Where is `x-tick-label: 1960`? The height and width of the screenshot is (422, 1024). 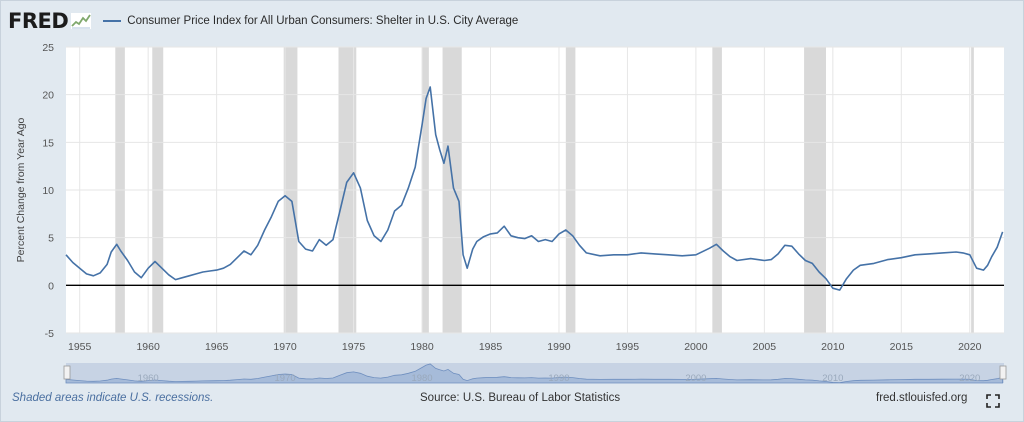
x-tick-label: 1960 is located at coordinates (148, 347).